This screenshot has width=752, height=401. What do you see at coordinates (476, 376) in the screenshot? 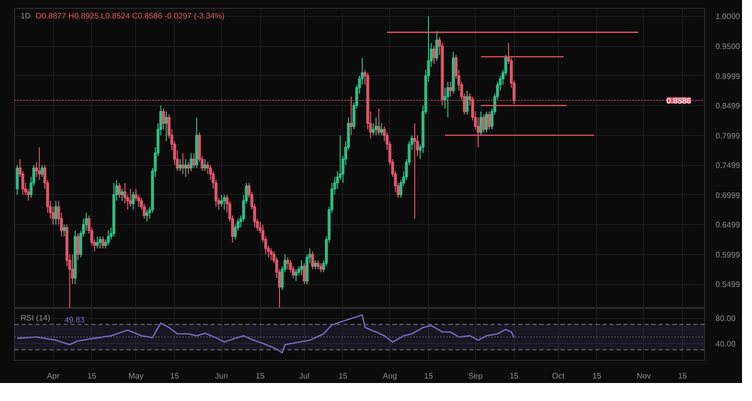
I see `x-tick-label: Sep` at bounding box center [476, 376].